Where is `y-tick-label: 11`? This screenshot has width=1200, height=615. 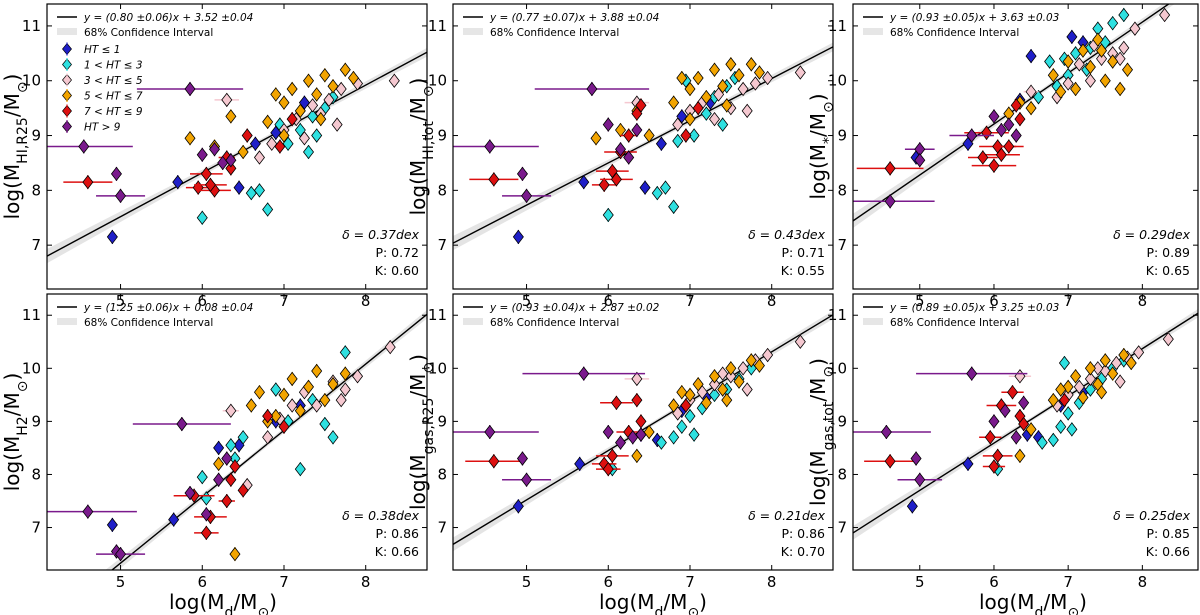
y-tick-label: 11 is located at coordinates (31, 315).